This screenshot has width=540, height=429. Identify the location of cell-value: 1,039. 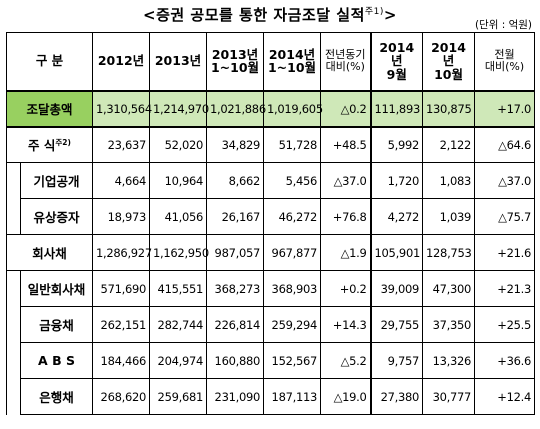
(449, 216).